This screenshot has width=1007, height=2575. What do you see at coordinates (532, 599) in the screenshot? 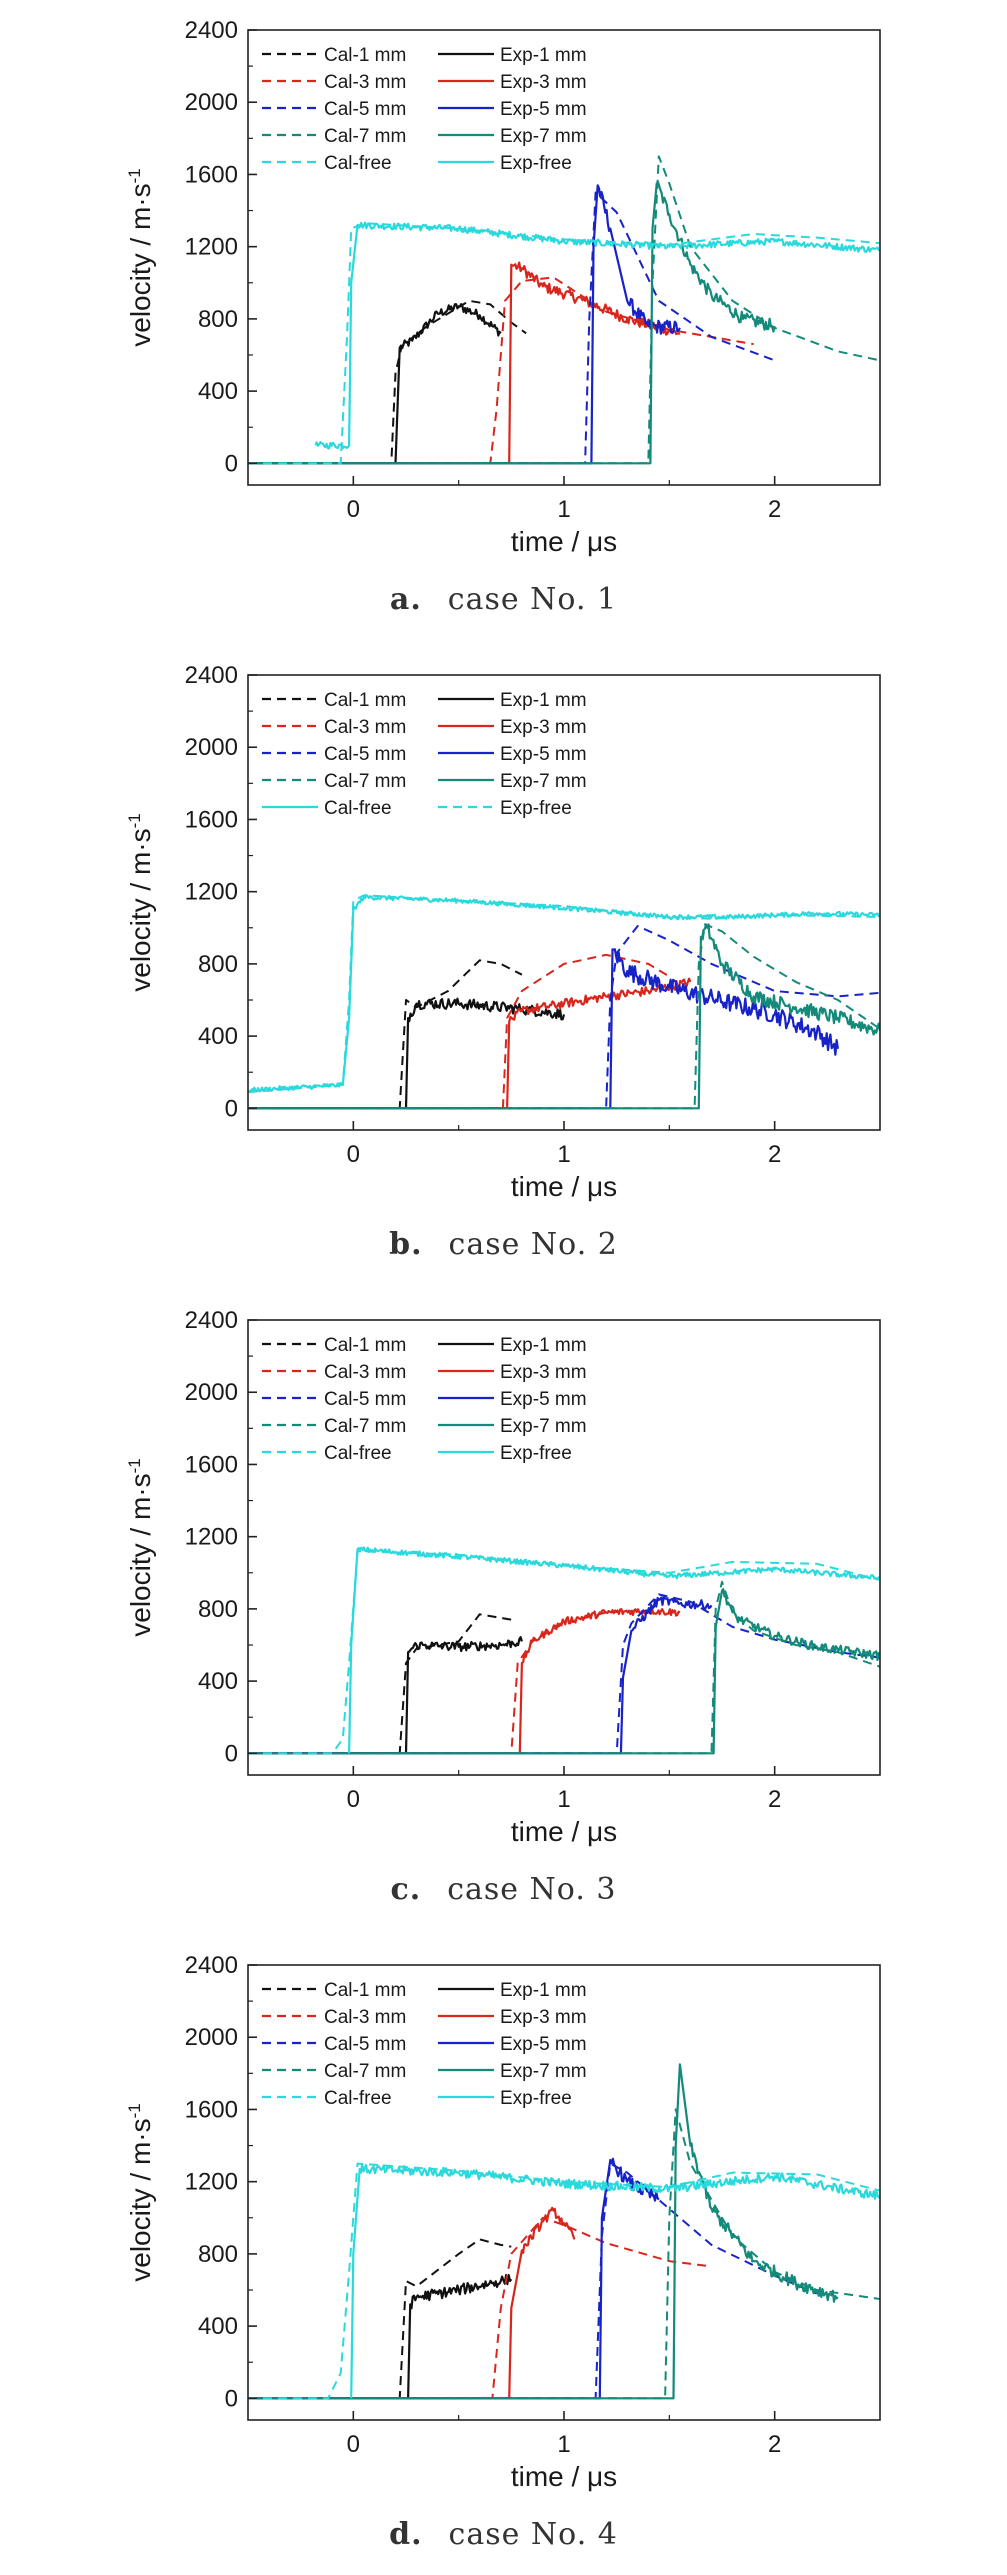
I see `caption-text: case No. 1` at bounding box center [532, 599].